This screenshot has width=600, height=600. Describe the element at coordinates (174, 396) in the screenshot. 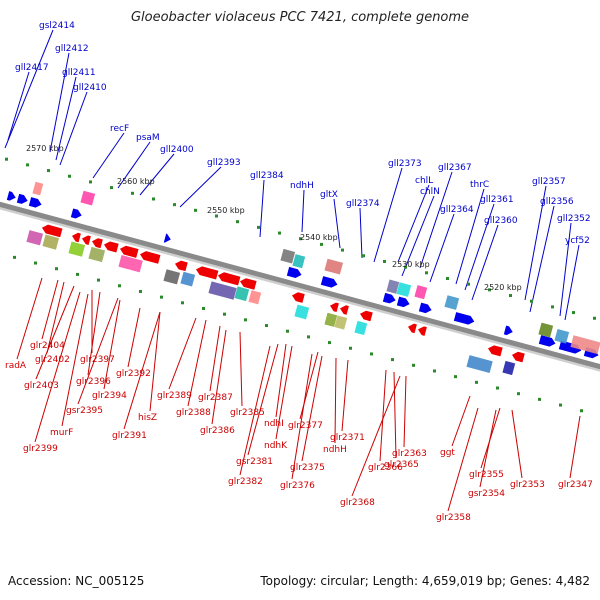

I see `reverse-gene-label: glr2389` at that location.